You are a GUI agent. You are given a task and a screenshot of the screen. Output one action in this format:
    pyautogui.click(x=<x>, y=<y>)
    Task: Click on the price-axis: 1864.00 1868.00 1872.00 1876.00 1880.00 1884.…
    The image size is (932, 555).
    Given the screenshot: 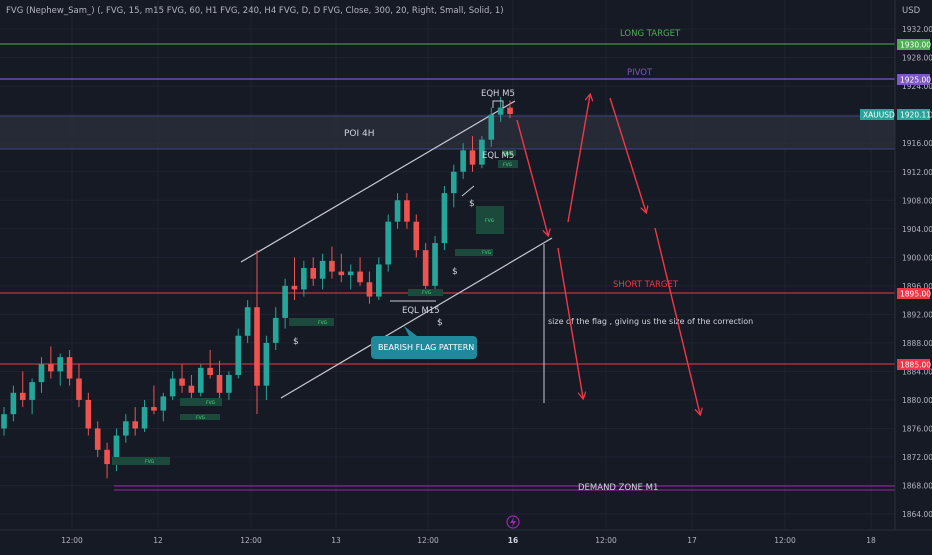 What is the action you would take?
    pyautogui.click(x=896, y=265)
    